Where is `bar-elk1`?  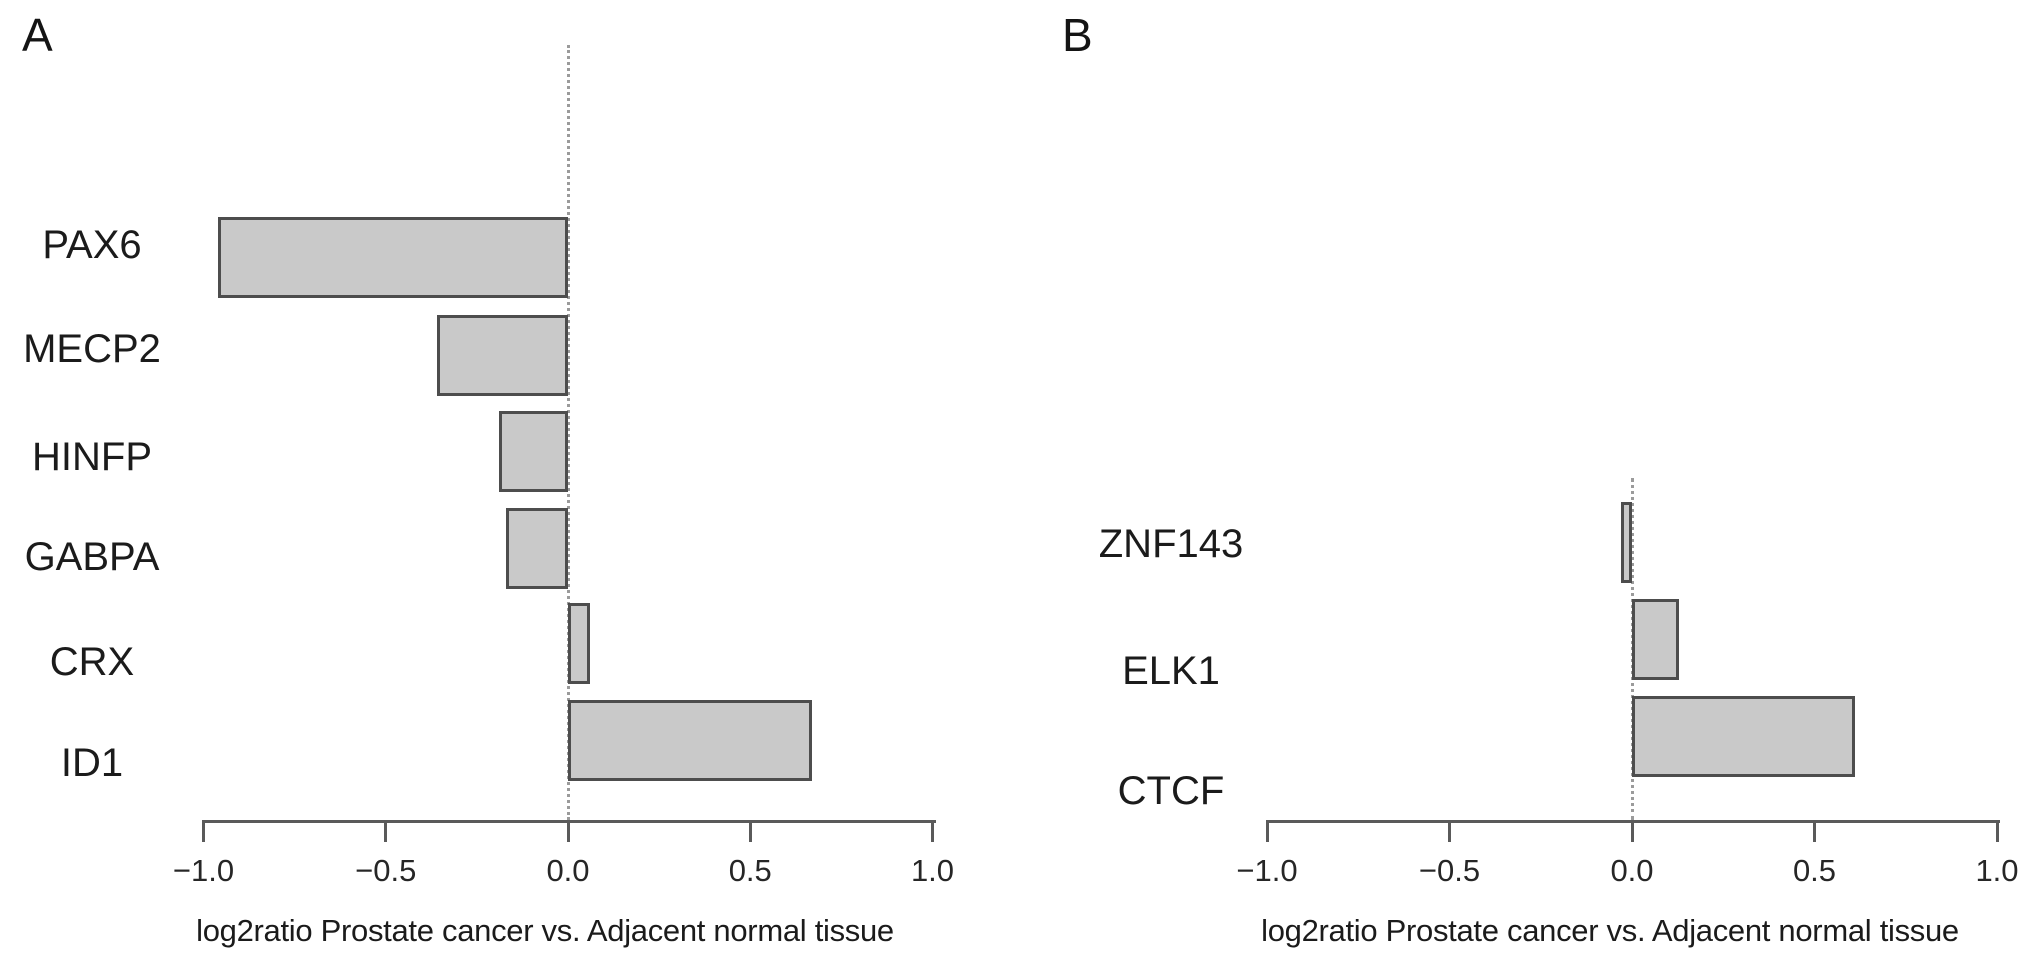
bar-elk1 is located at coordinates (1656, 639).